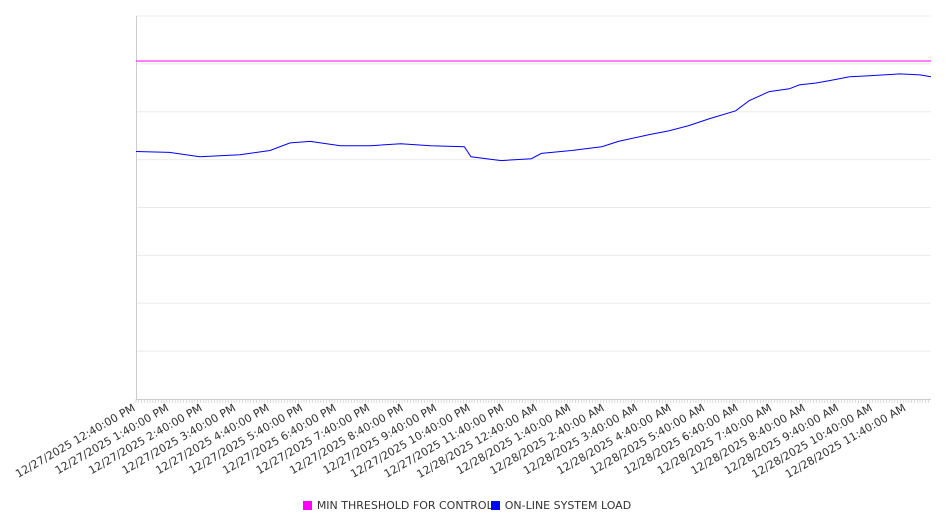 The height and width of the screenshot is (526, 946). I want to click on legend-item-load: ON-LINE SYSTEM LOAD, so click(561, 505).